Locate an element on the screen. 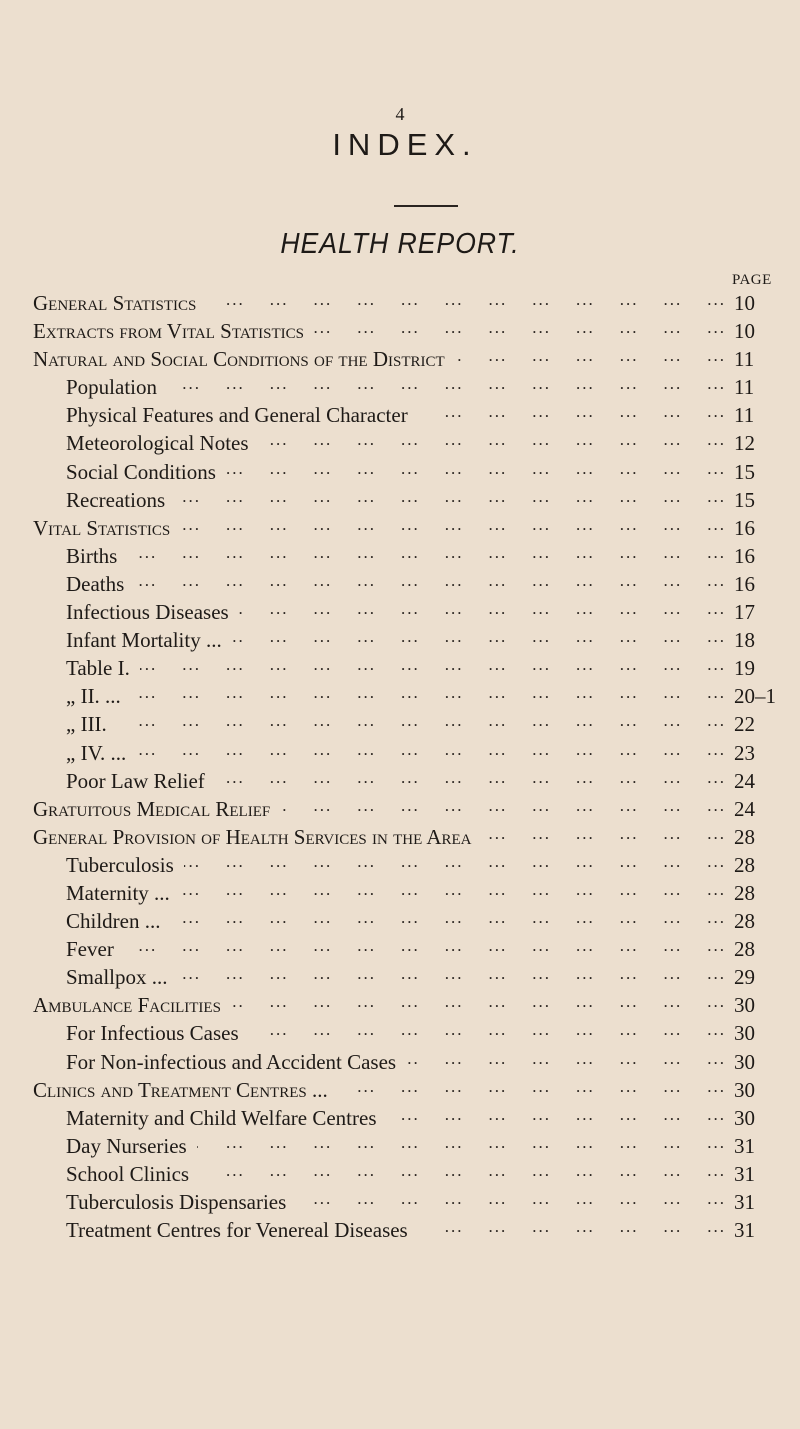 This screenshot has height=1429, width=800. entry-label: Maternity and Child Welfare Centres is located at coordinates (221, 1117).